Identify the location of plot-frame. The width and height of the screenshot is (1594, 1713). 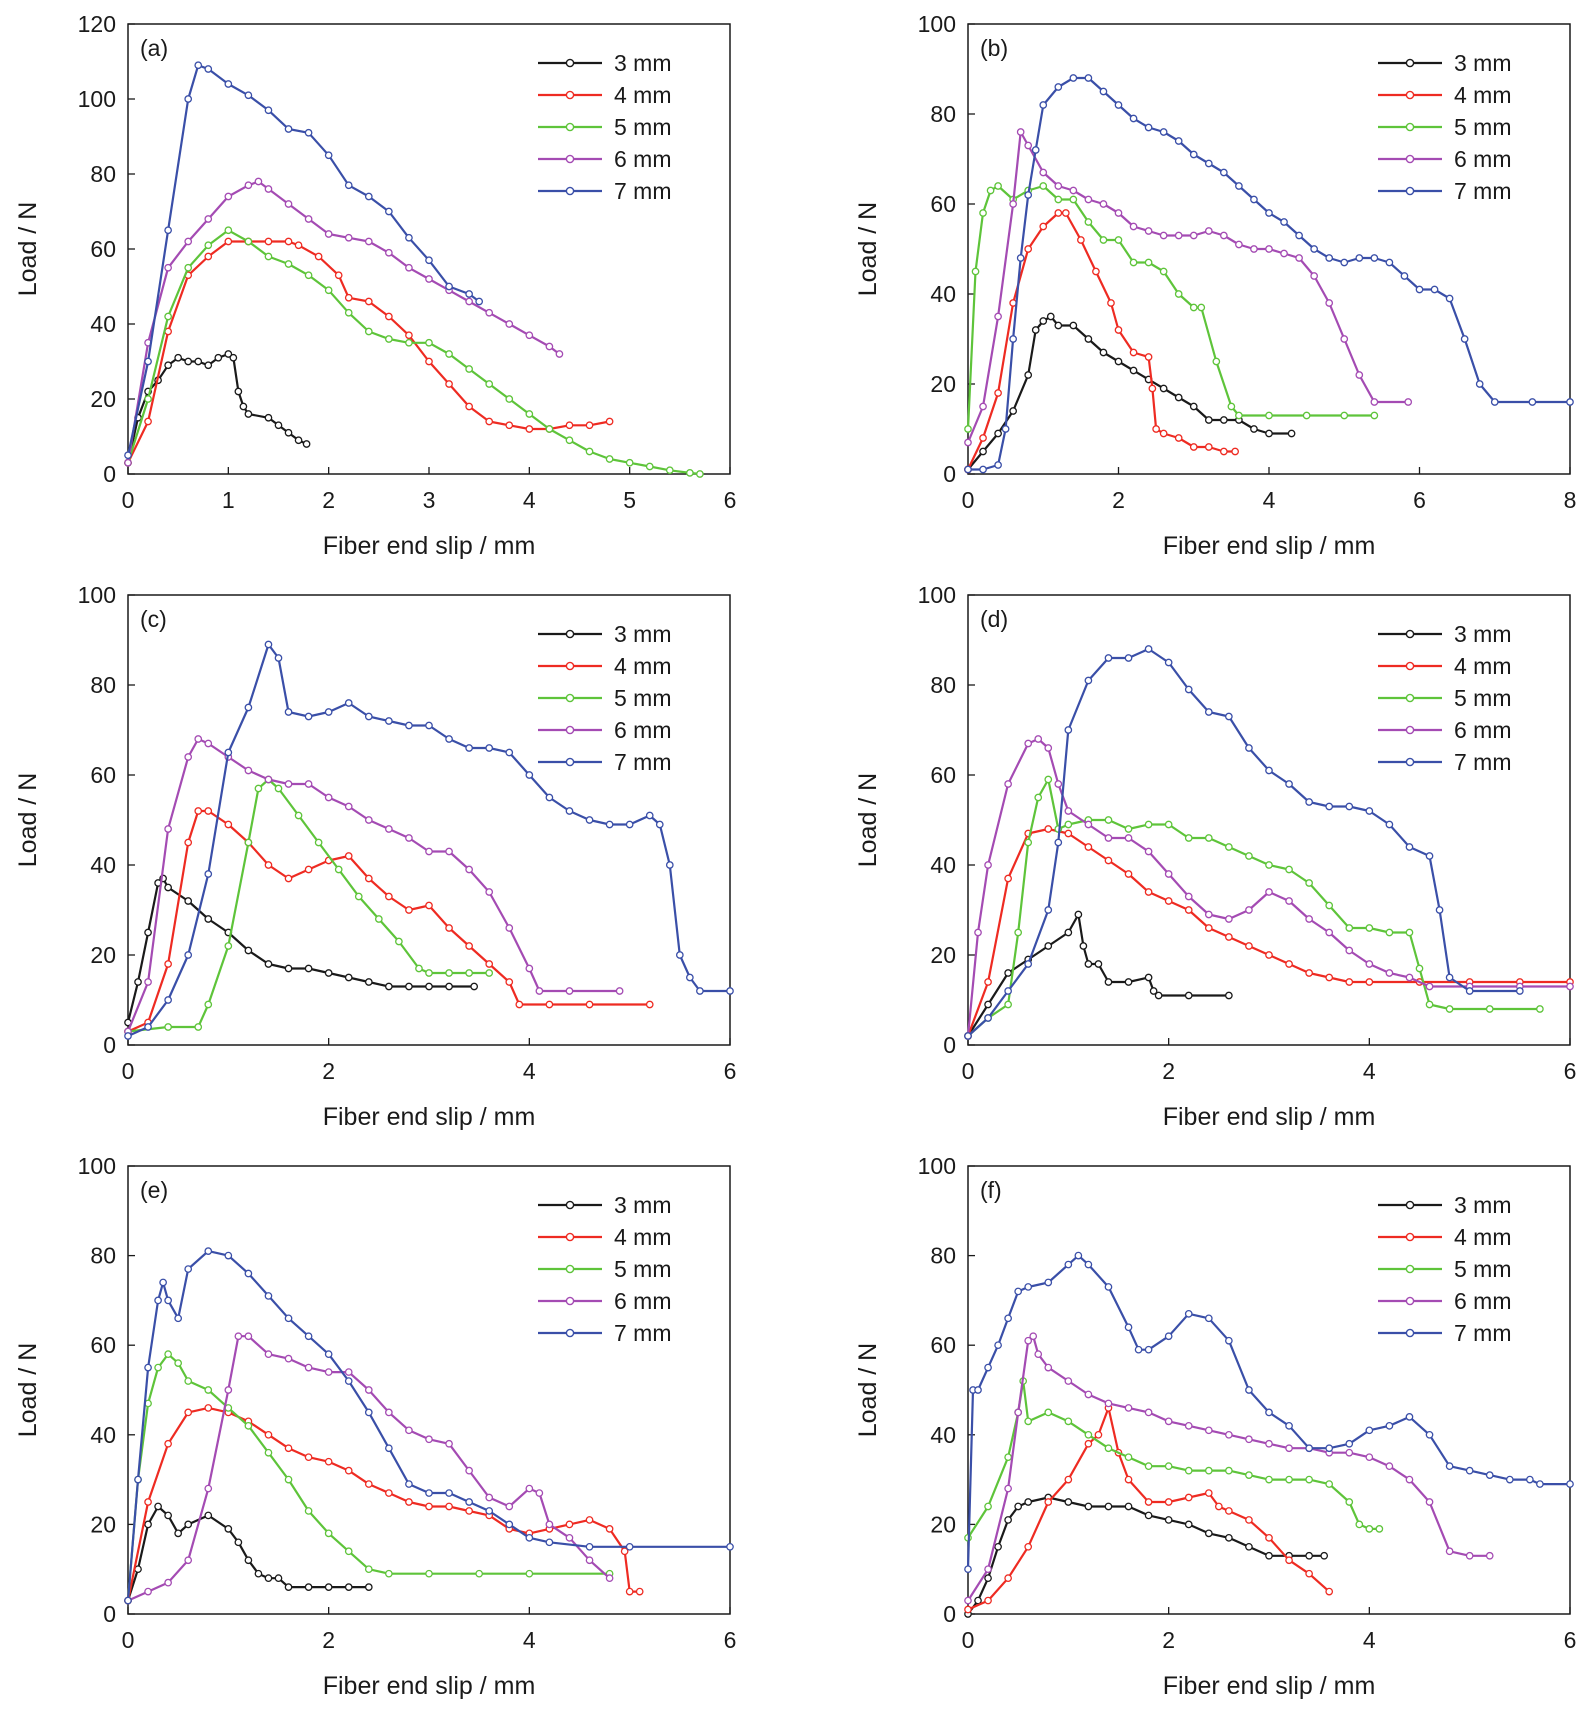
(1269, 820).